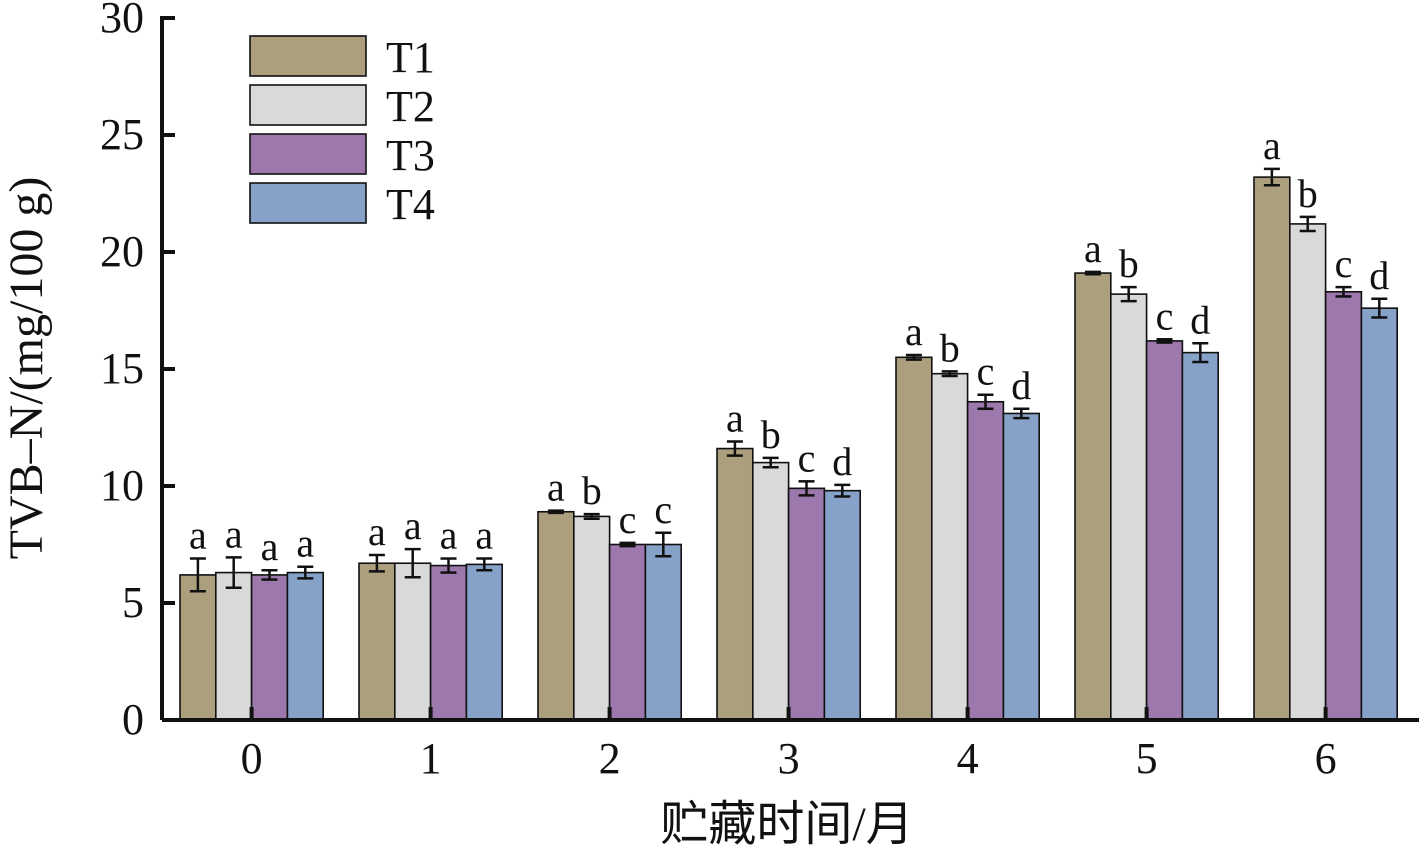 The height and width of the screenshot is (851, 1419). Describe the element at coordinates (26, 368) in the screenshot. I see `y-axis-label: TVB–N/(mg/100 g)` at that location.